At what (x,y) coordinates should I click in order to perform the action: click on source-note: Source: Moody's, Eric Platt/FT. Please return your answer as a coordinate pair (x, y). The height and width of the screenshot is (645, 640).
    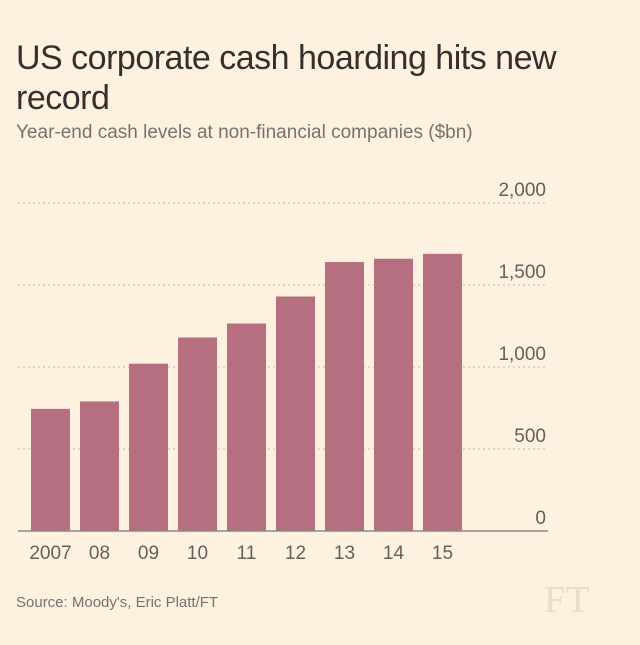
    Looking at the image, I should click on (117, 602).